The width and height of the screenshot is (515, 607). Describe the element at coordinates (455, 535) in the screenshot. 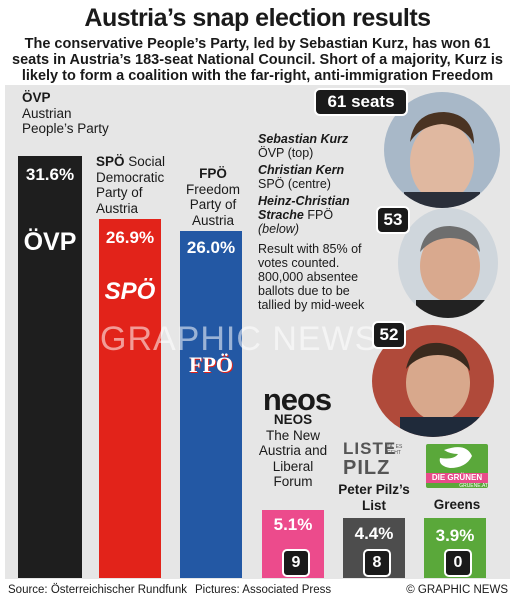

I see `value-label-greens: 3.9%` at that location.